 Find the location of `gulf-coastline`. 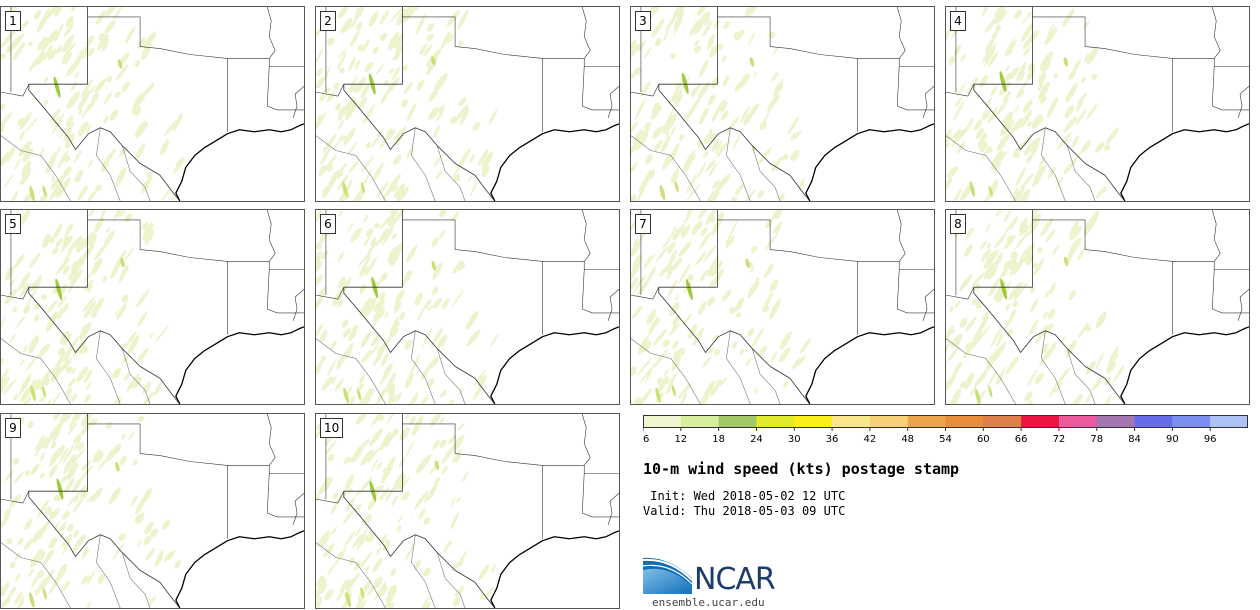

gulf-coastline is located at coordinates (869, 365).